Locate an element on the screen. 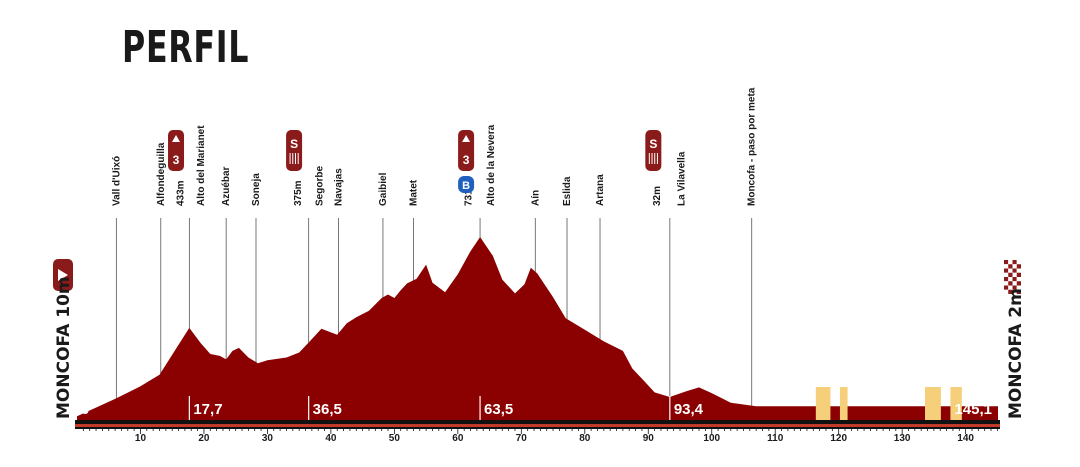 The image size is (1080, 467). finish-marker: MONCOFA 2m is located at coordinates (1015, 339).